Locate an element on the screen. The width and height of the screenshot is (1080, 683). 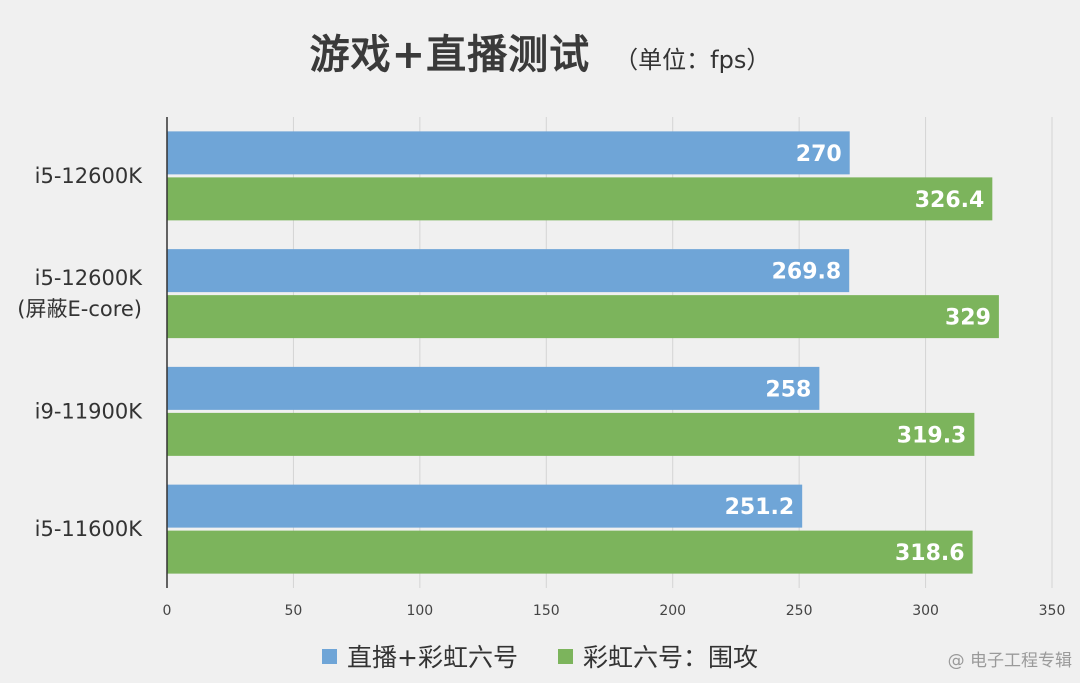
data-label: 251.2 is located at coordinates (760, 507).